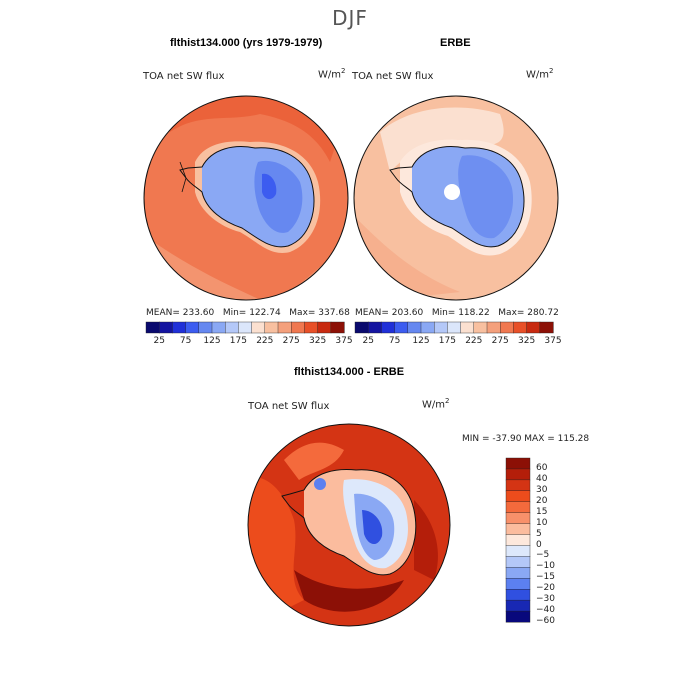 This screenshot has height=700, width=700. I want to click on panel3-variable-label: TOA net SW flux, so click(289, 406).